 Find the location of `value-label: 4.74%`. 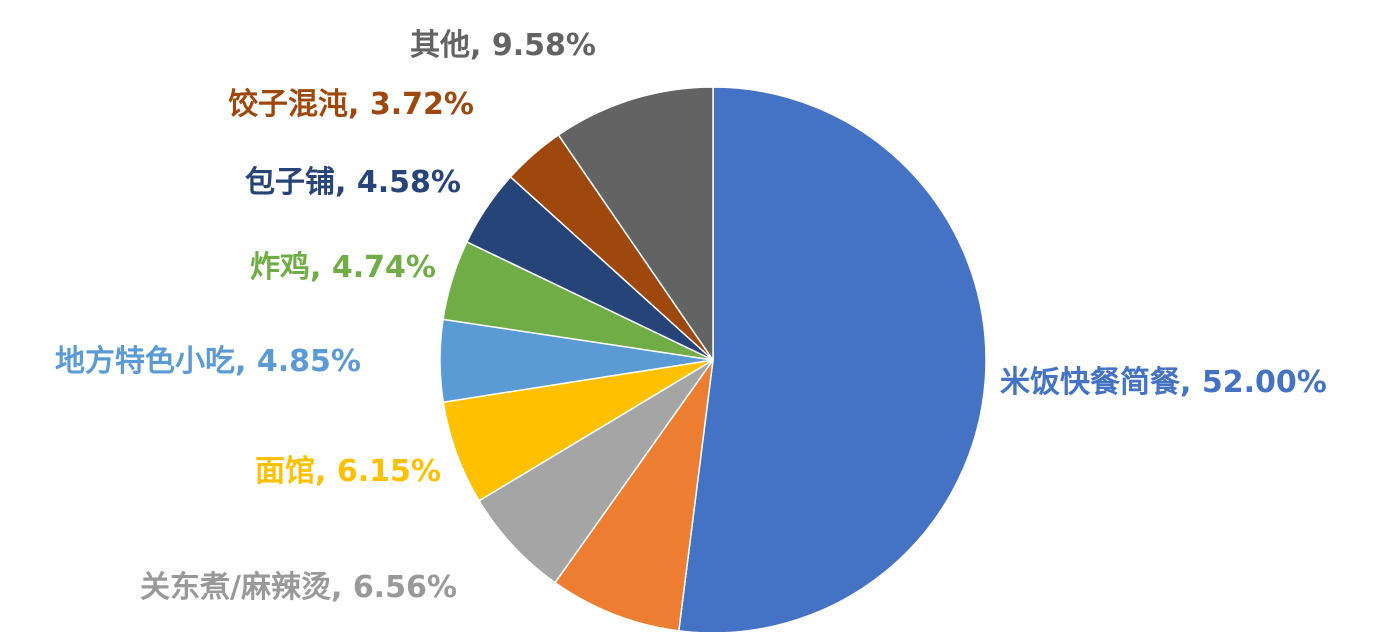

value-label: 4.74% is located at coordinates (384, 267).